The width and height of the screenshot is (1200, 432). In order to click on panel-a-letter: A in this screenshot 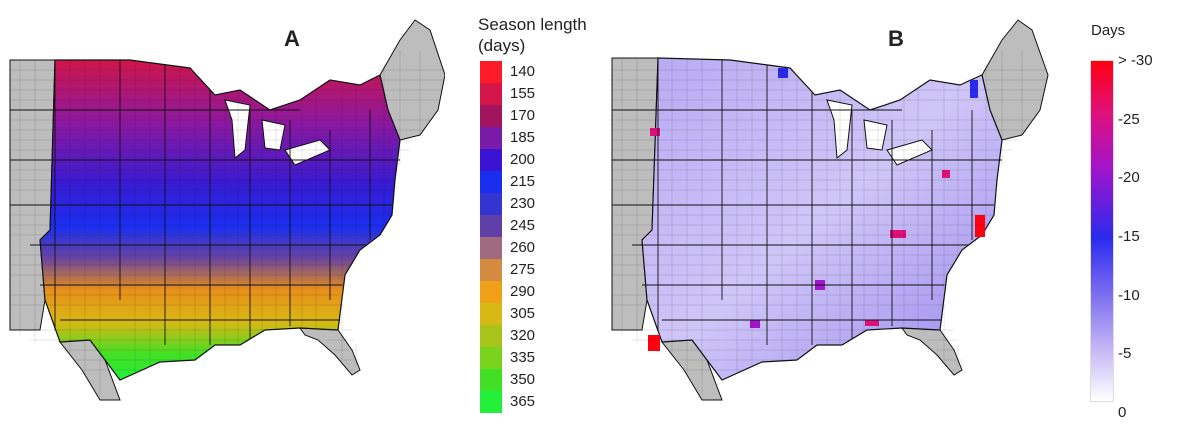, I will do `click(292, 38)`.